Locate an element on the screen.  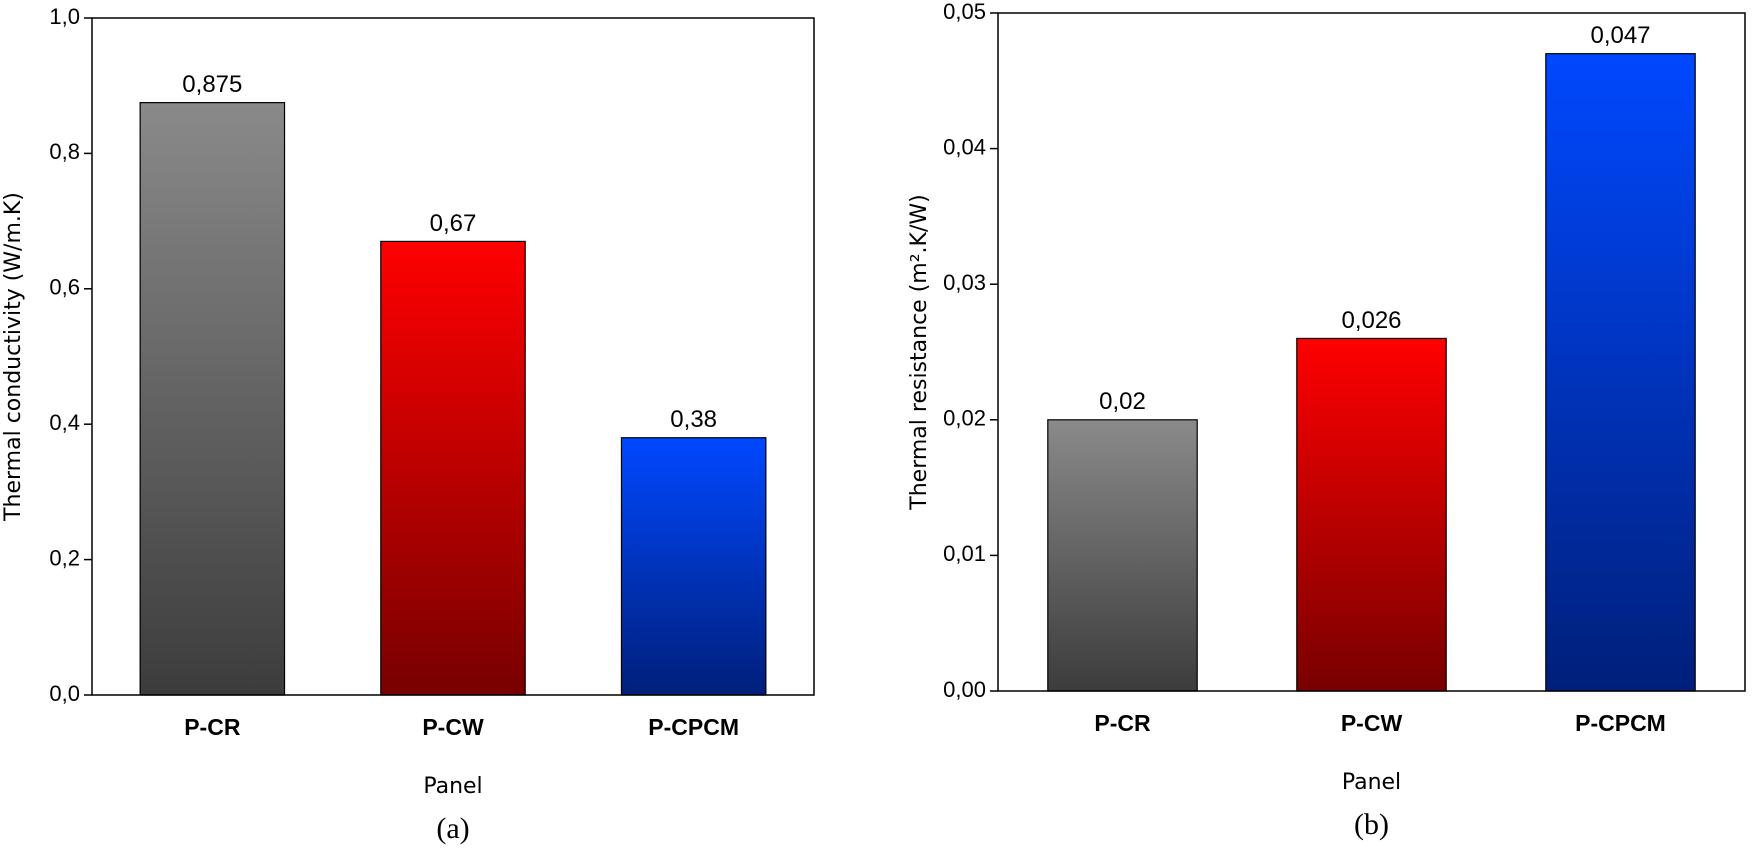
y-tick-label: 0,03 is located at coordinates (964, 282).